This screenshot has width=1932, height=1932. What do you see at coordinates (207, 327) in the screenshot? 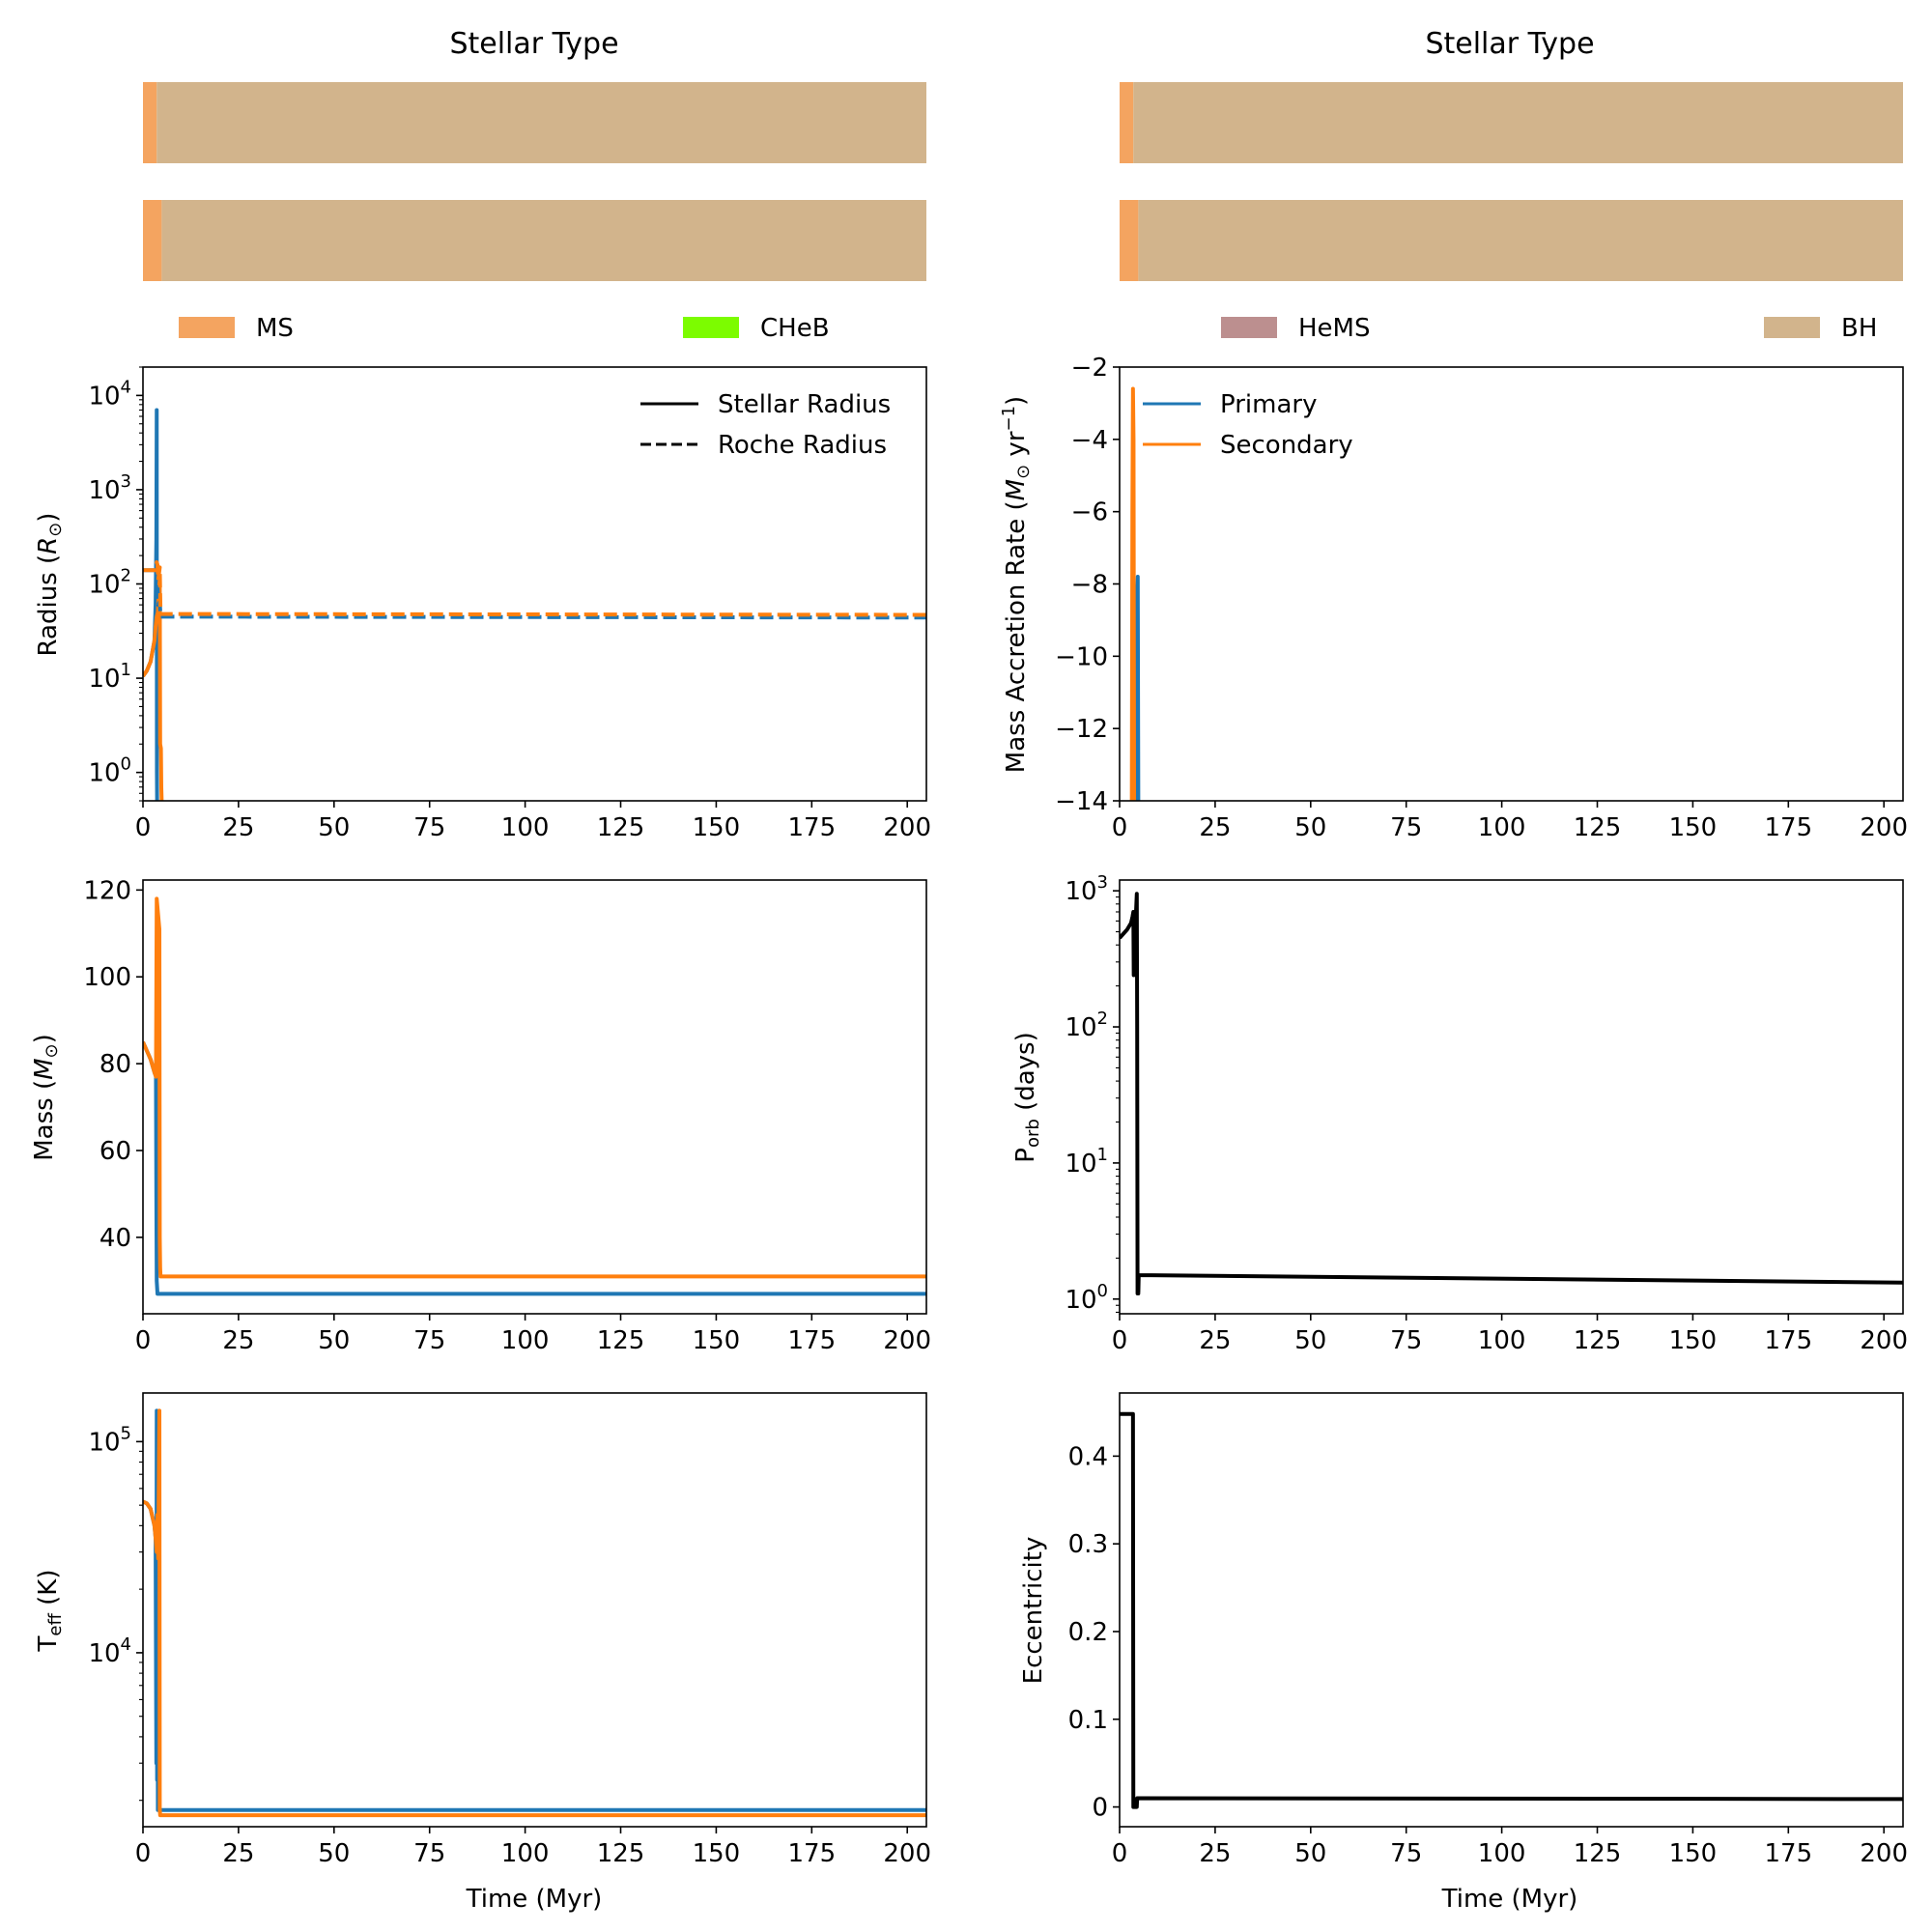
I see `legend-swatch-ms` at bounding box center [207, 327].